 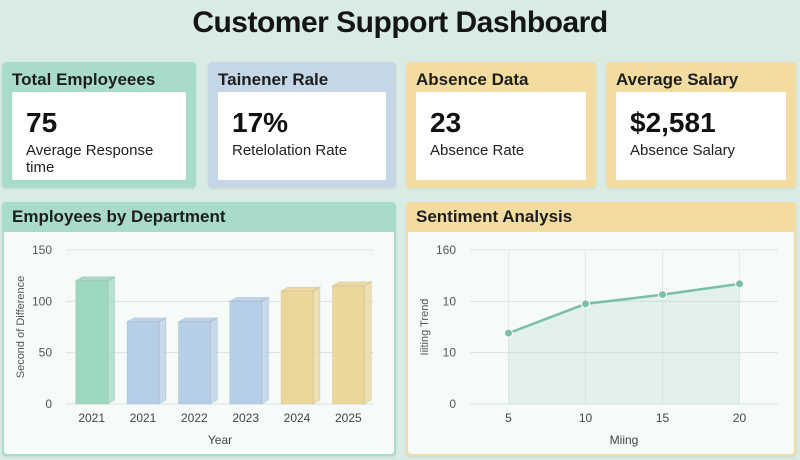 What do you see at coordinates (494, 216) in the screenshot?
I see `chart-title: Sentiment Analysis` at bounding box center [494, 216].